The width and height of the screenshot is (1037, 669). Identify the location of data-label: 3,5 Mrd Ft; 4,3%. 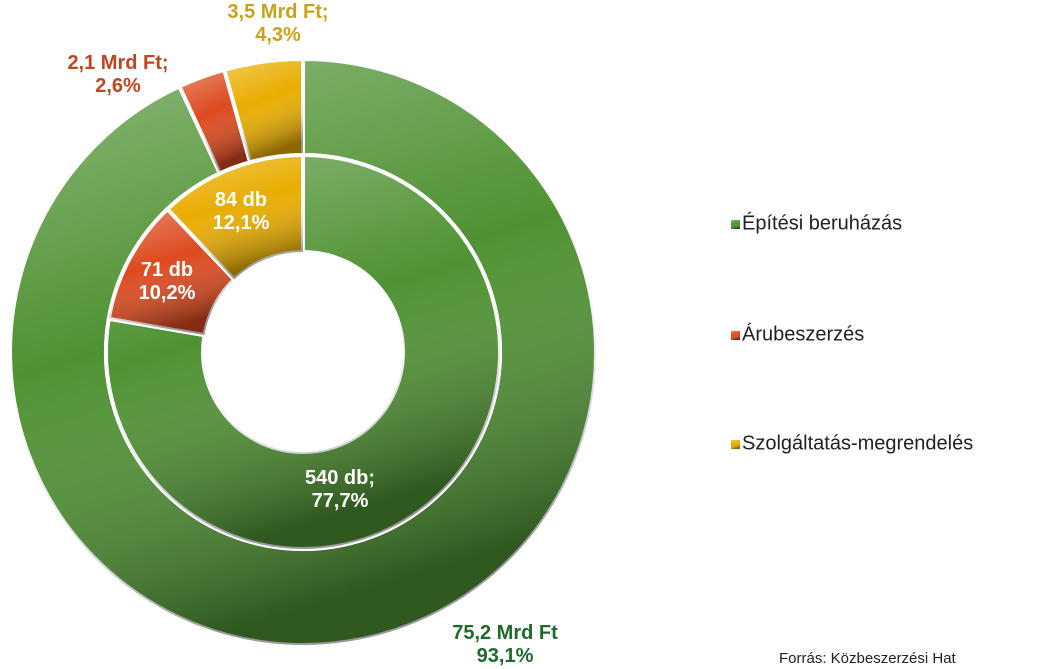
(277, 23).